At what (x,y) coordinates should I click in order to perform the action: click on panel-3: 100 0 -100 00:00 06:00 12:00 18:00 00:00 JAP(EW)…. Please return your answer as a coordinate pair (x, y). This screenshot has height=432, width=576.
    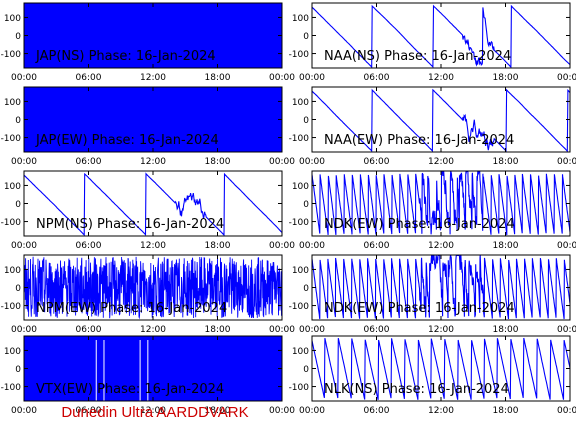
    Looking at the image, I should click on (148, 126).